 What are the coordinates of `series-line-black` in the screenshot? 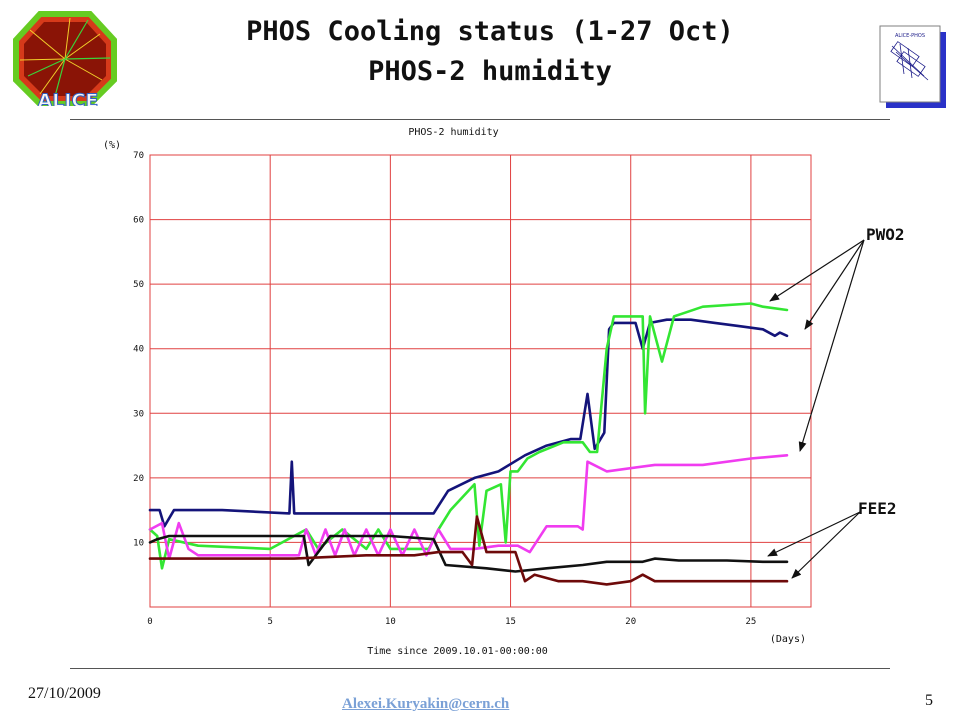 It's located at (468, 553).